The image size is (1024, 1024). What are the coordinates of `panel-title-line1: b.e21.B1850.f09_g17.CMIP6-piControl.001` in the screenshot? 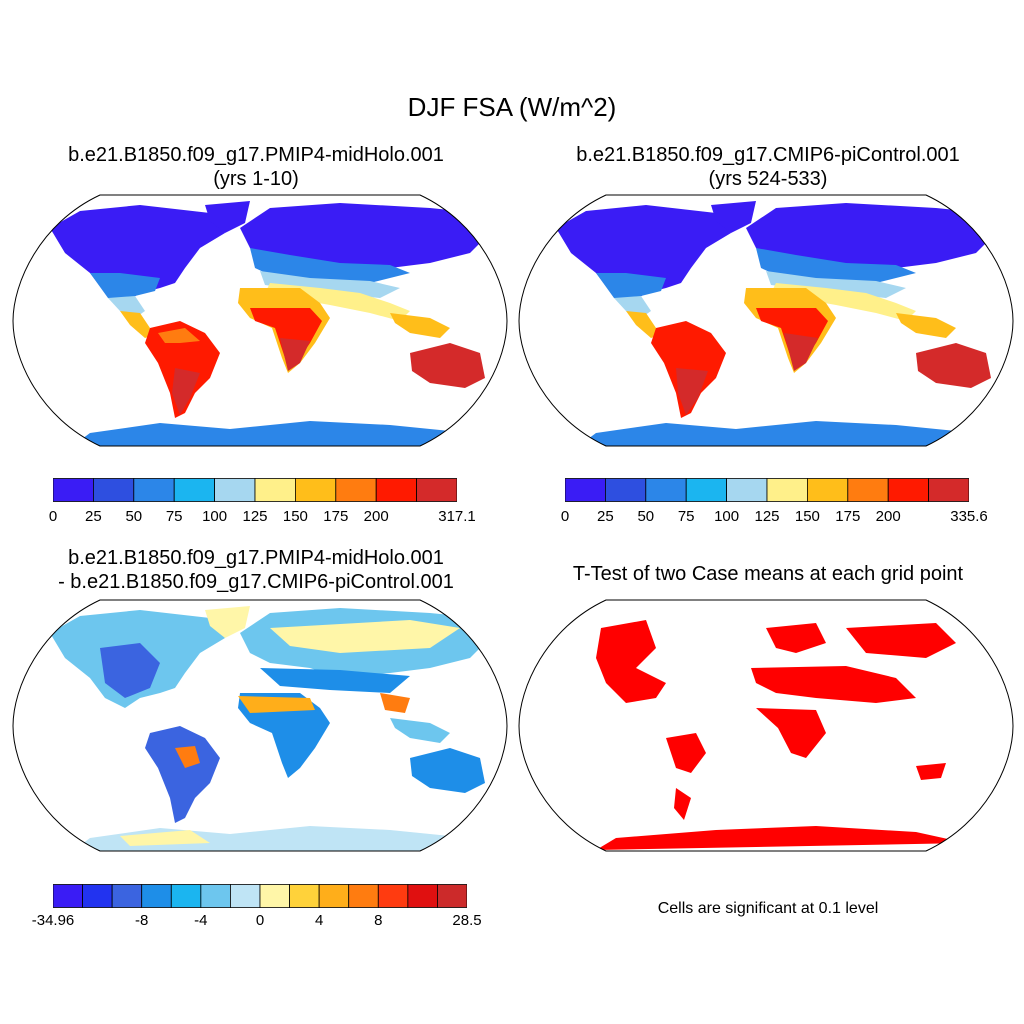 It's located at (768, 155).